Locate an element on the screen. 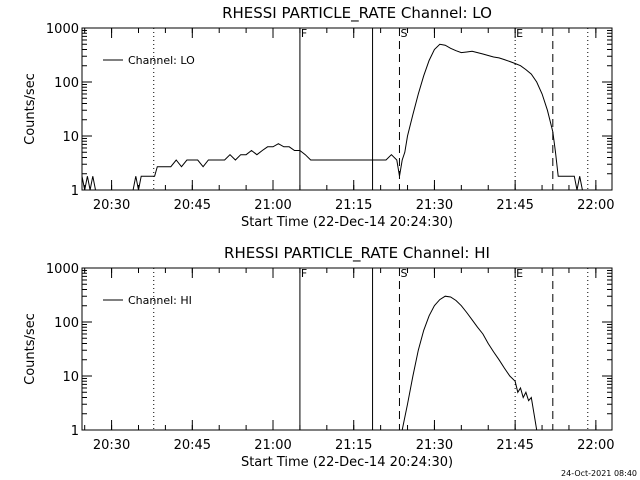  chart-title: RHESSI PARTICLE_RATE Channel: LO is located at coordinates (357, 13).